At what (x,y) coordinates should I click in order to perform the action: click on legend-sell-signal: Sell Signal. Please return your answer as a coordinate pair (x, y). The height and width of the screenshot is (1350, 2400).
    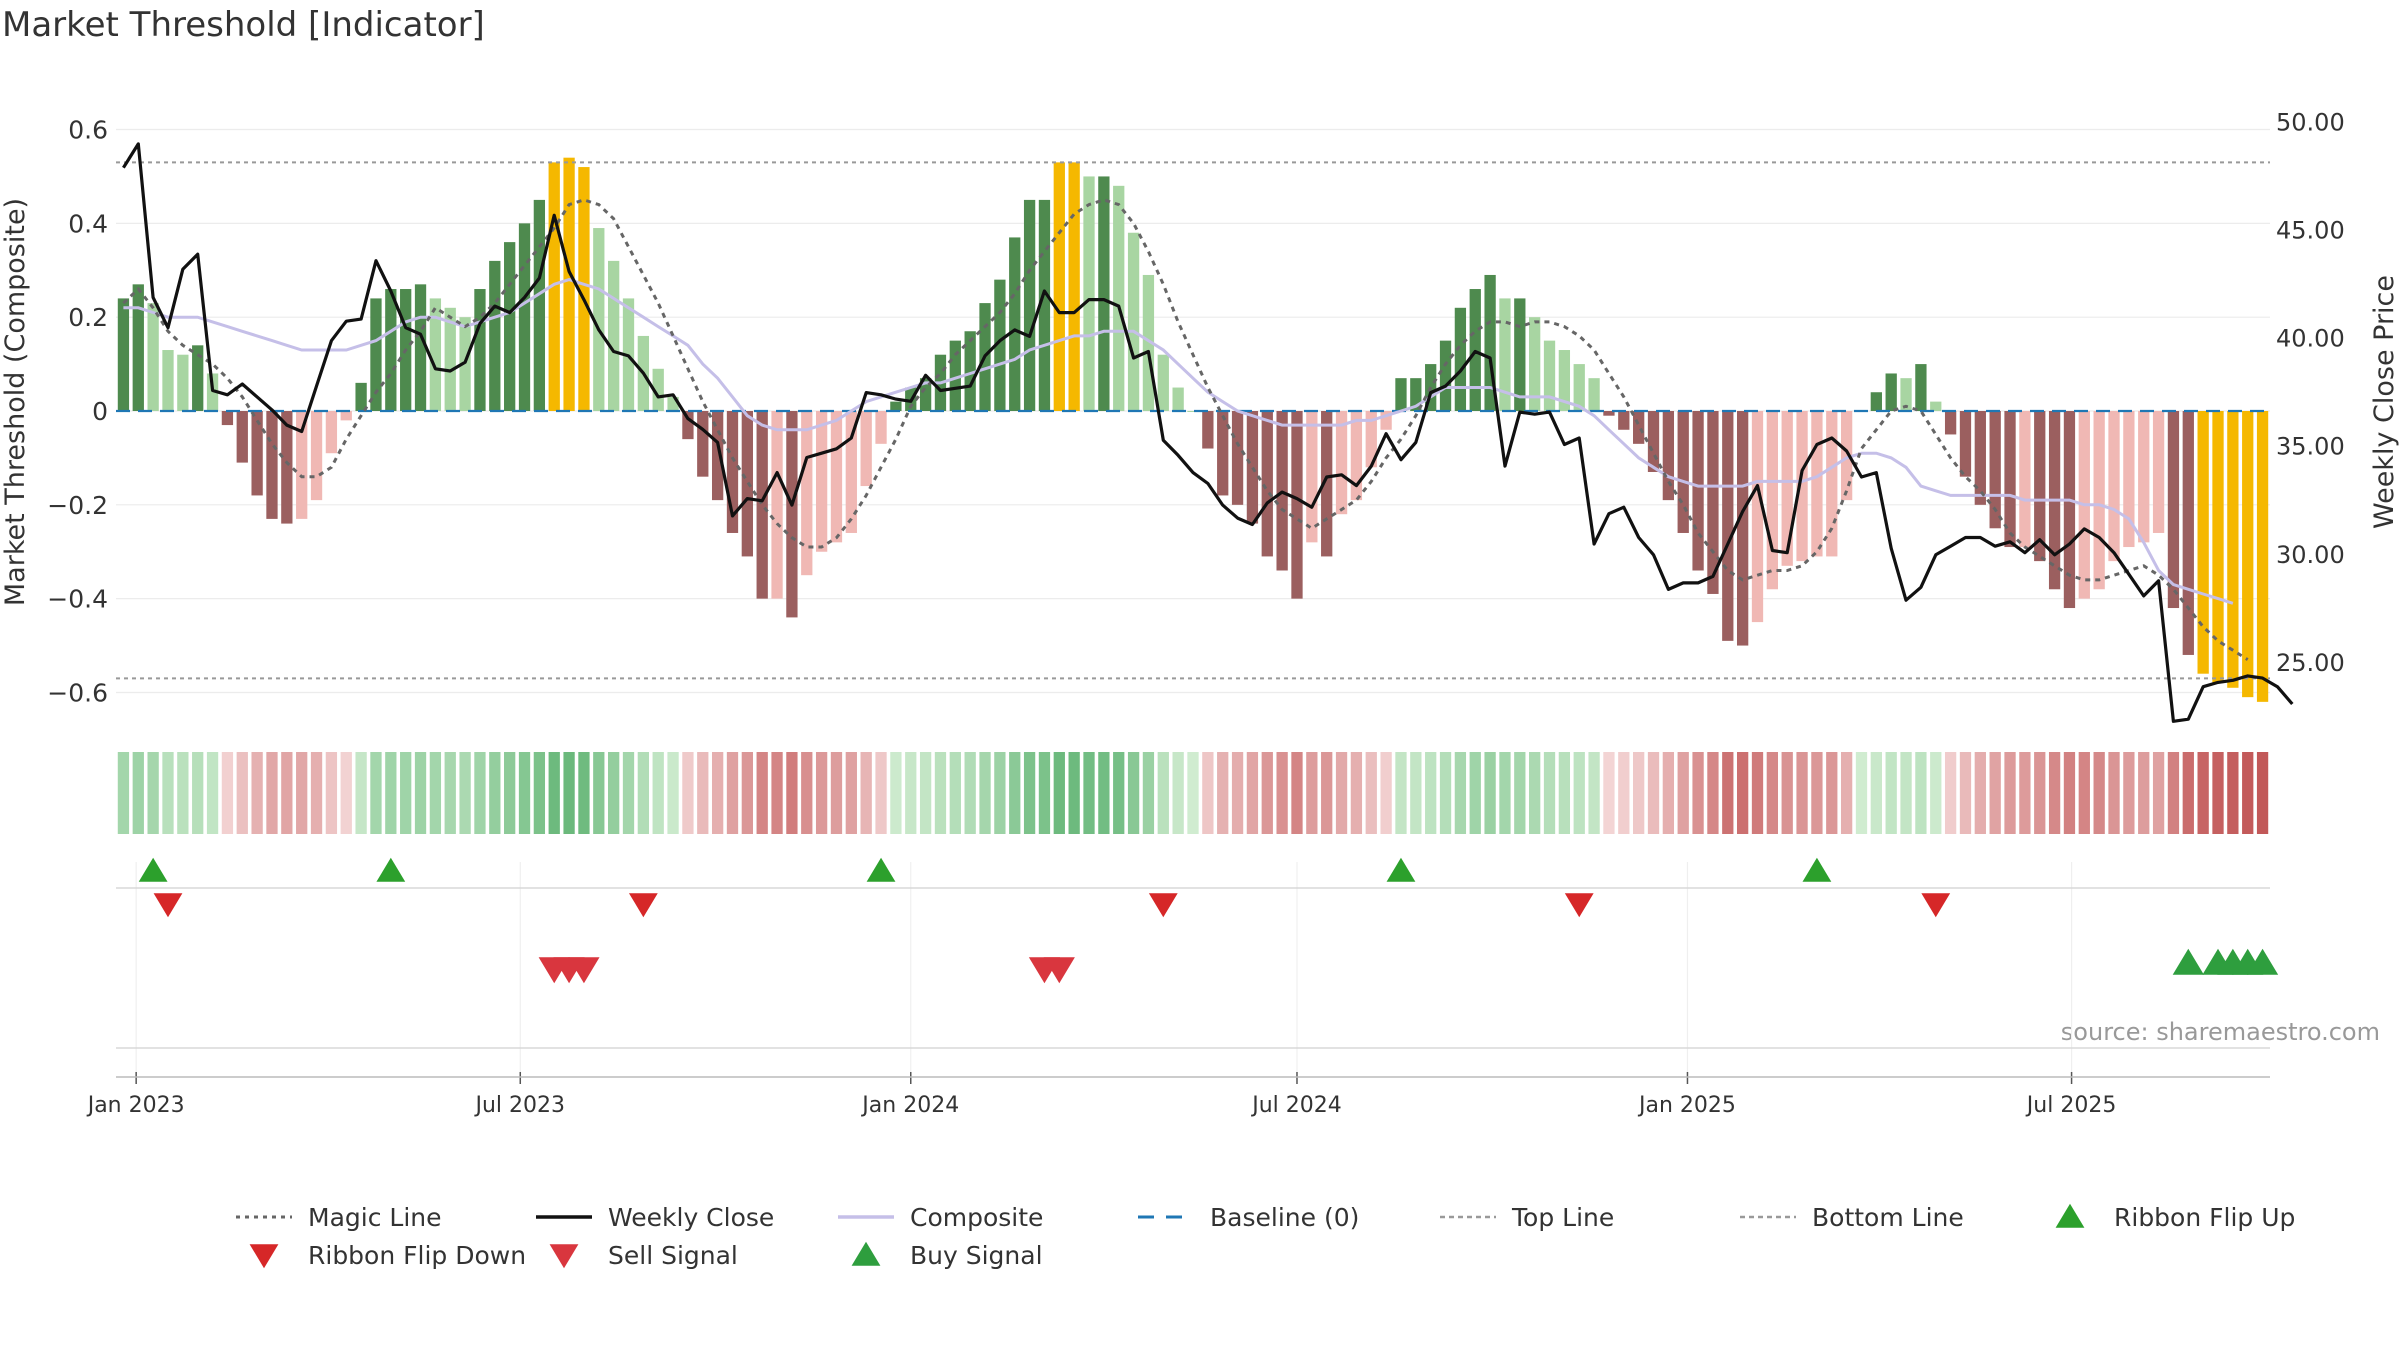
    Looking at the image, I should click on (643, 1255).